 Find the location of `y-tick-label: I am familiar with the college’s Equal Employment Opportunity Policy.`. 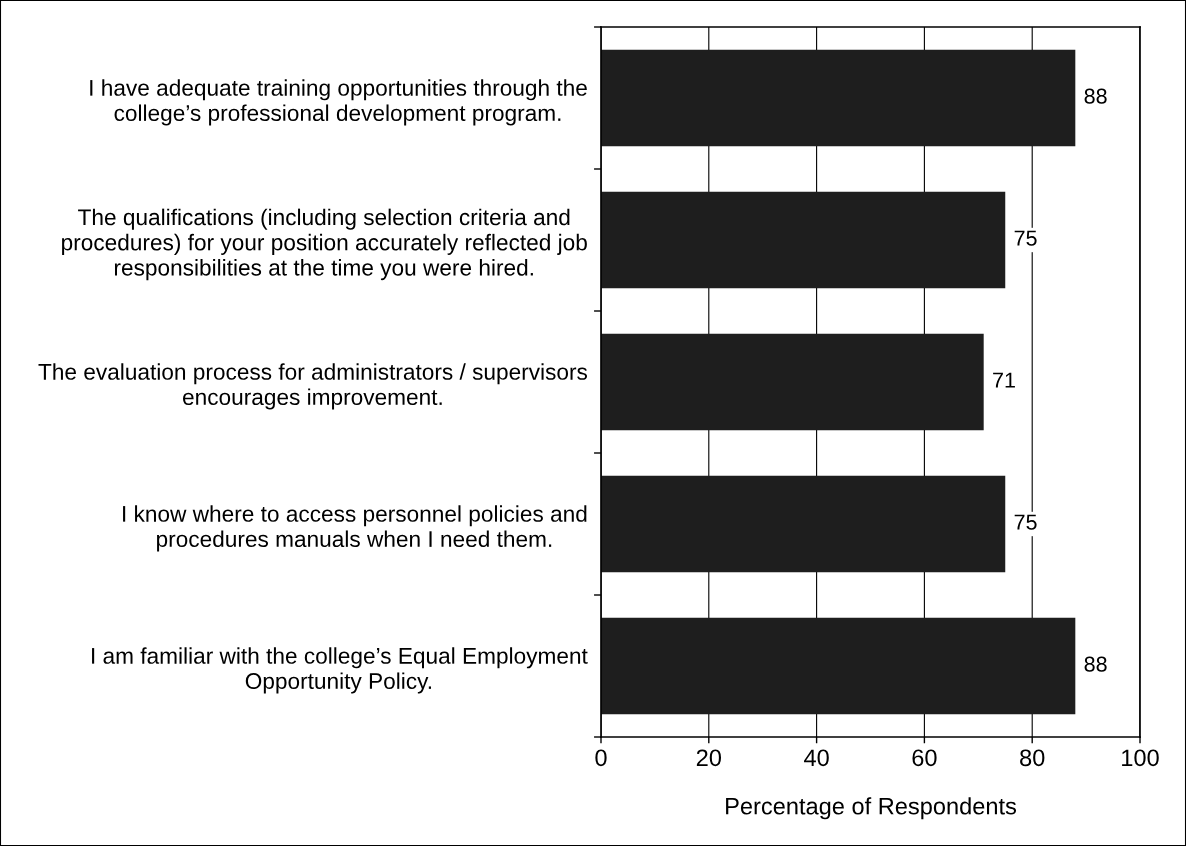

y-tick-label: I am familiar with the college’s Equal Employment Opportunity Policy. is located at coordinates (340, 670).